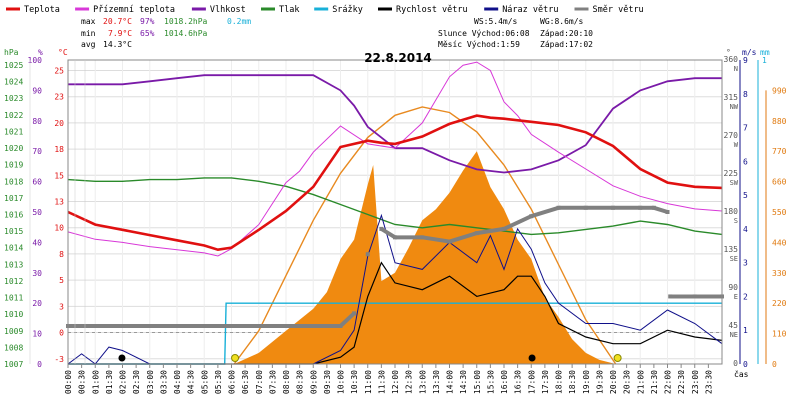 The height and width of the screenshot is (400, 800). Describe the element at coordinates (68, 382) in the screenshot. I see `x-tick-label: 00:00` at that location.